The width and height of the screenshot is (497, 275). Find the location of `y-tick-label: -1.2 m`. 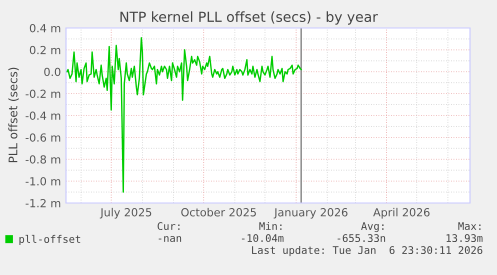

y-tick-label: -1.2 m is located at coordinates (43, 203).